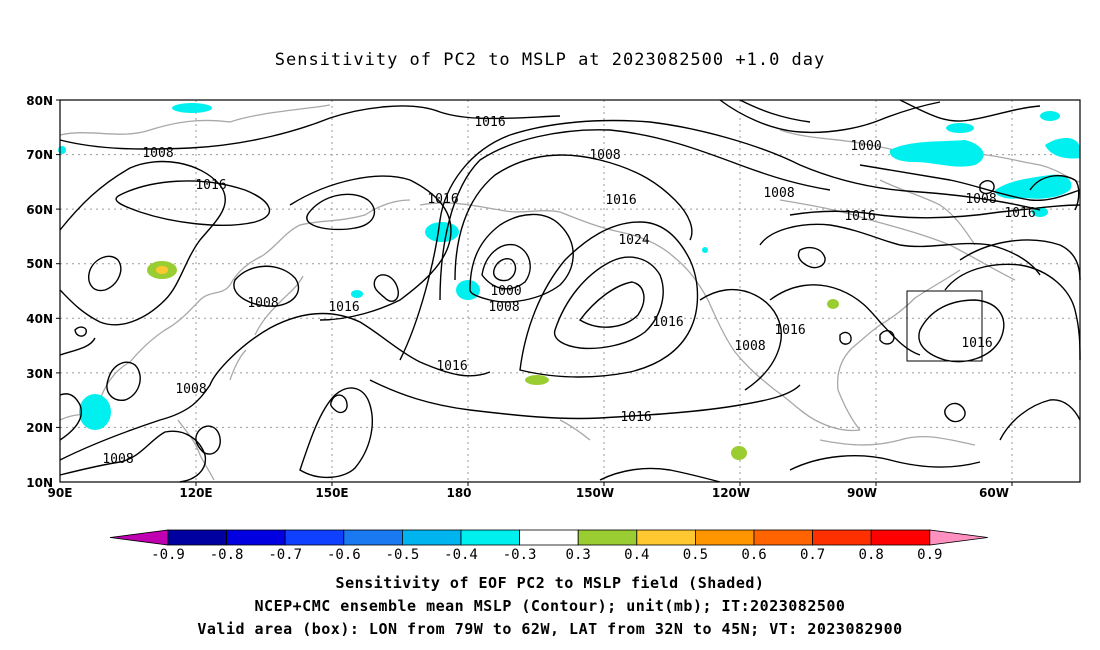  I want to click on lon-label: 120E, so click(195, 493).